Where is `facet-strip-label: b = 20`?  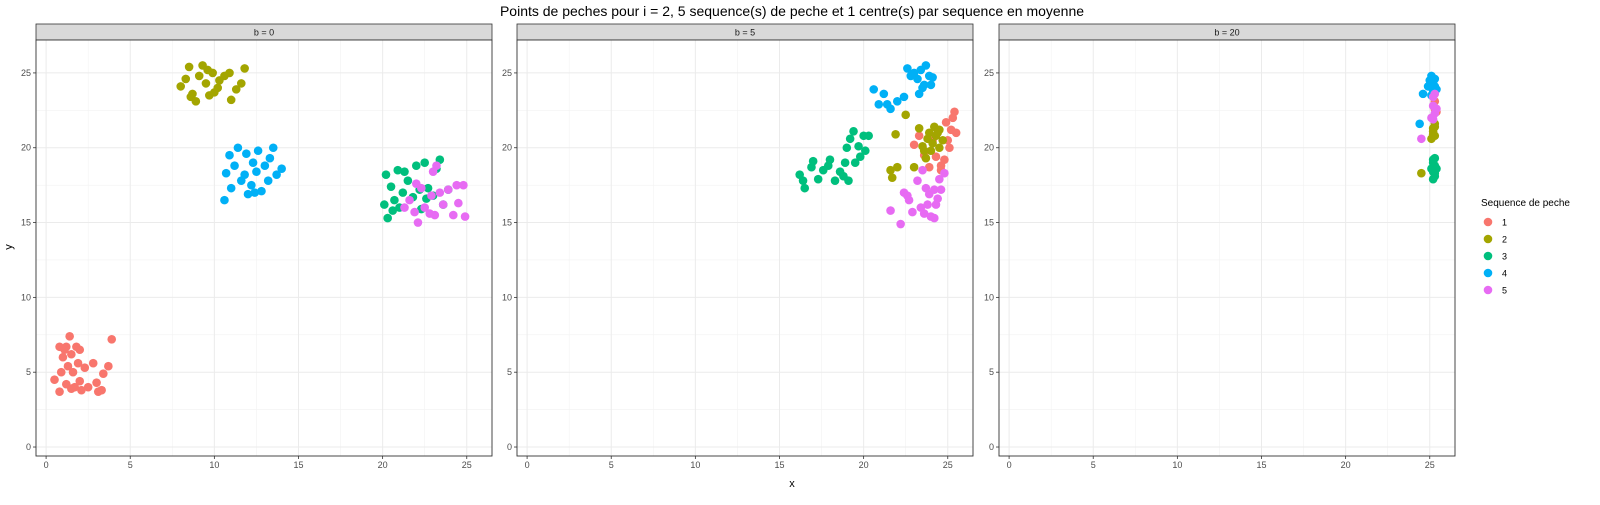 facet-strip-label: b = 20 is located at coordinates (1226, 33).